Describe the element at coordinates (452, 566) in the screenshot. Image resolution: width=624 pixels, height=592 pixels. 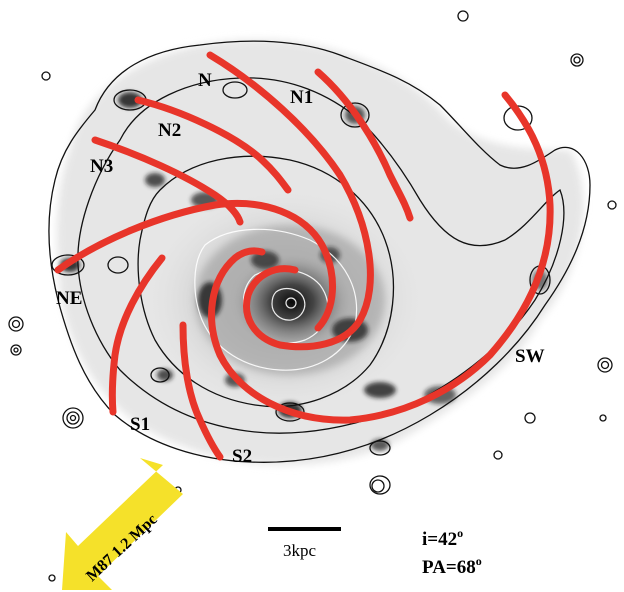
I see `position-angle-text: PA=68o` at that location.